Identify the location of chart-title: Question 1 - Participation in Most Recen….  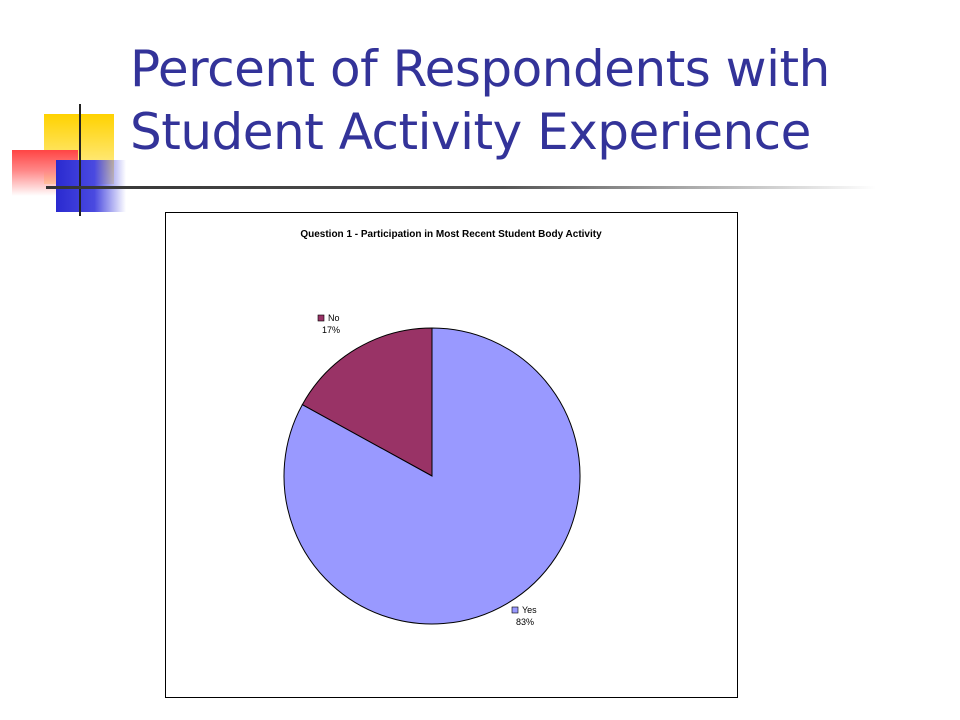
(451, 234).